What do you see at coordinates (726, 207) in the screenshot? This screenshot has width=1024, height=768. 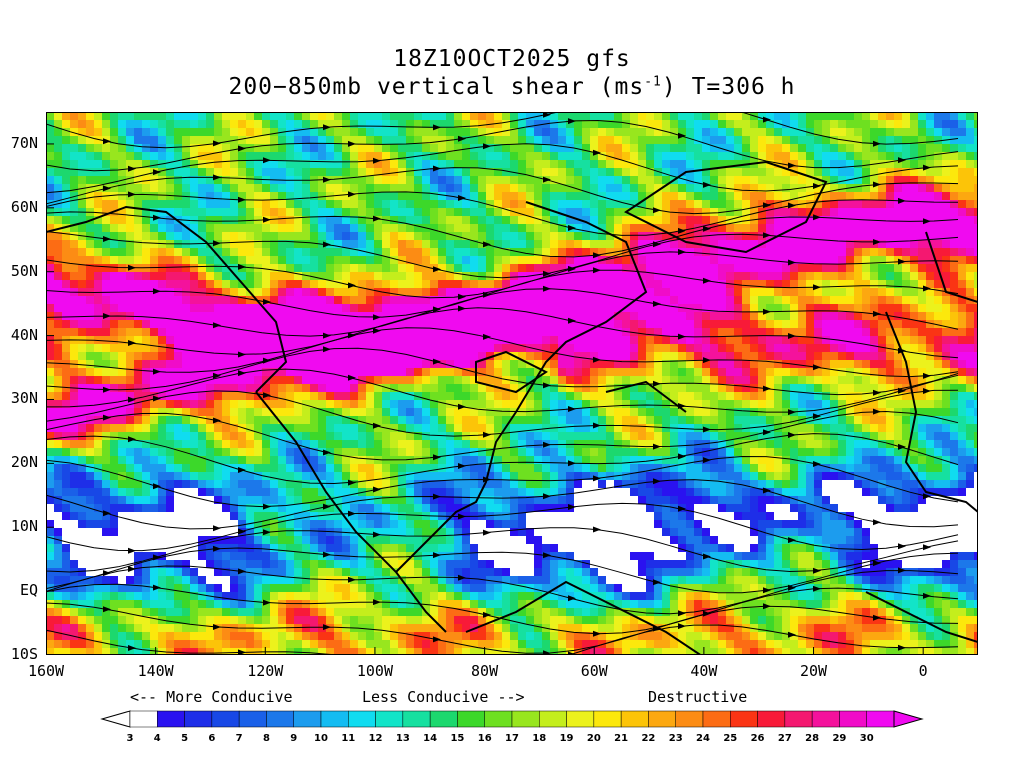 I see `coastline` at bounding box center [726, 207].